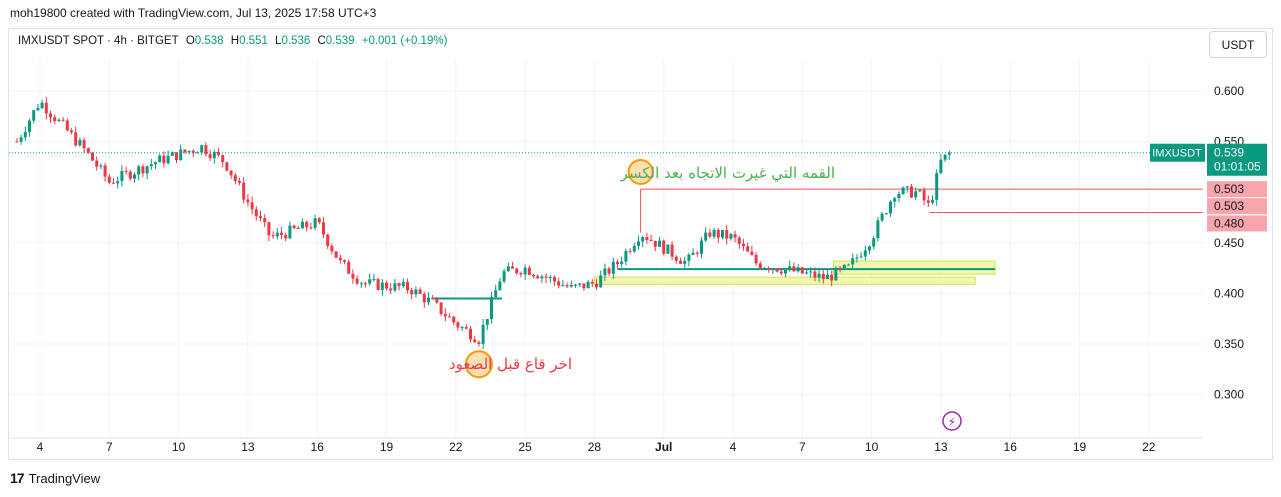 This screenshot has height=497, width=1281. I want to click on currency-button: USDT, so click(1238, 44).